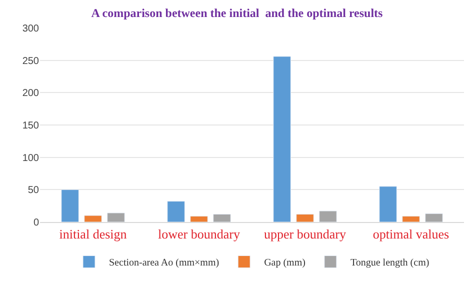 Image resolution: width=474 pixels, height=286 pixels. I want to click on x-tick-label: initial design, so click(93, 234).